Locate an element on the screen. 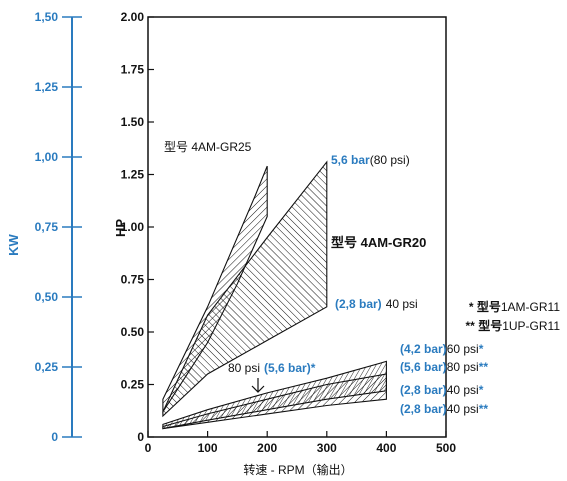 Image resolution: width=567 pixels, height=481 pixels. x-tick-label: 300 is located at coordinates (327, 448).